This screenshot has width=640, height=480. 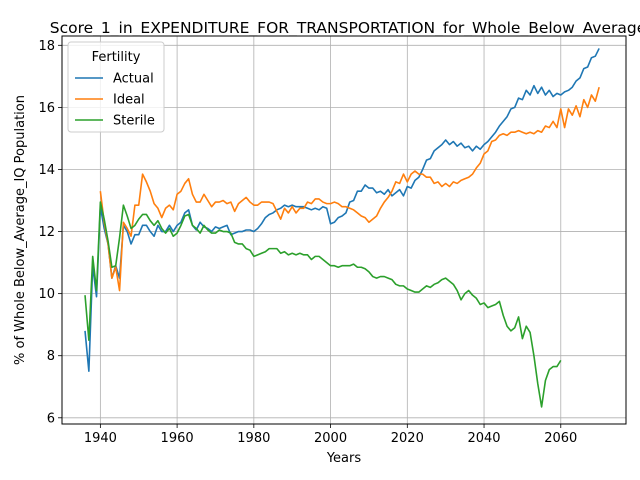 I want to click on legend: Fertility Actual Ideal Sterile, so click(x=116, y=87).